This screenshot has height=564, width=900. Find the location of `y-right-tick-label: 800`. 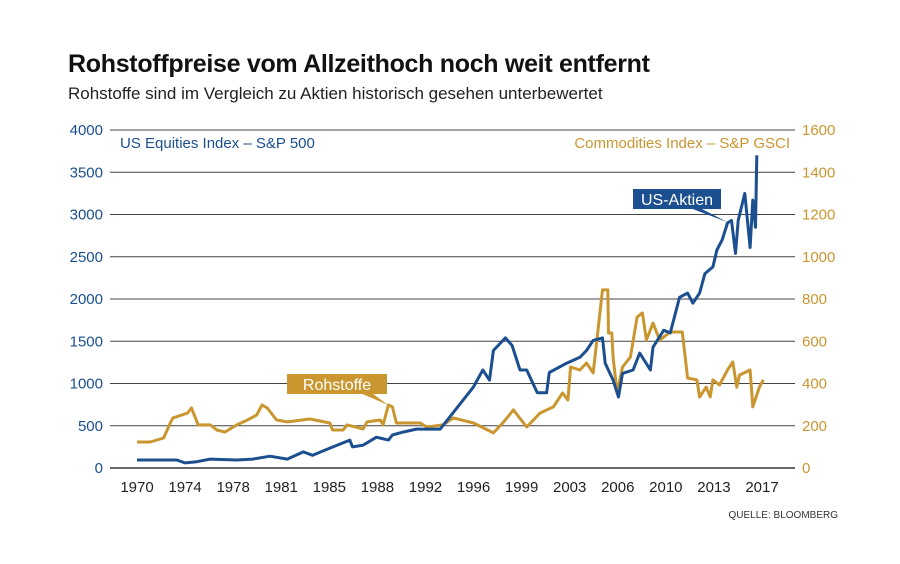

y-right-tick-label: 800 is located at coordinates (814, 299).